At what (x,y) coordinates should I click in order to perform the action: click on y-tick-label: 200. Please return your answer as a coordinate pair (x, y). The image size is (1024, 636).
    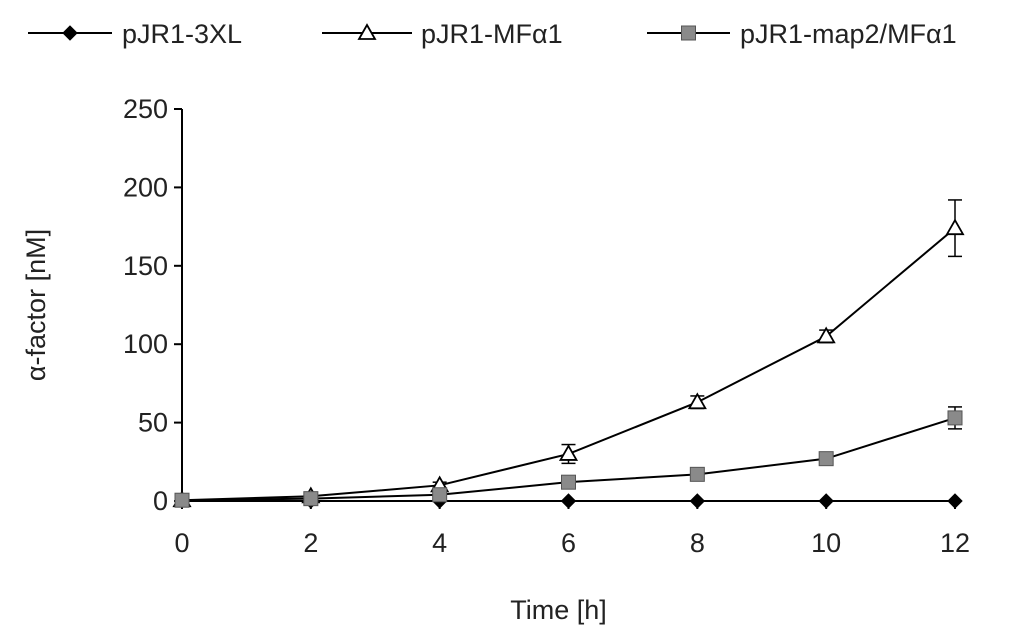
    Looking at the image, I should click on (145, 187).